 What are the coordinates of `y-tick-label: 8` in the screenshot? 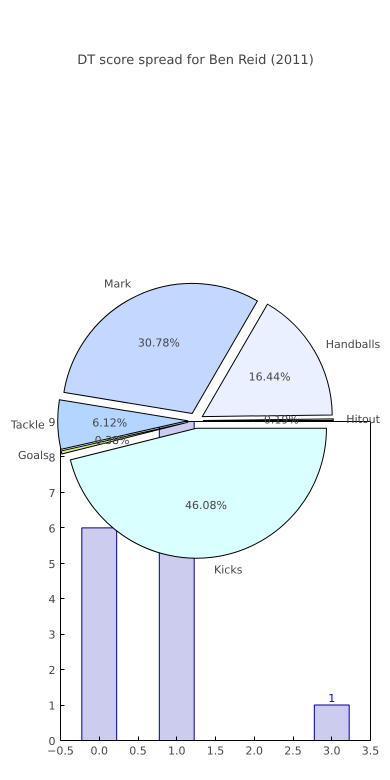 It's located at (52, 457).